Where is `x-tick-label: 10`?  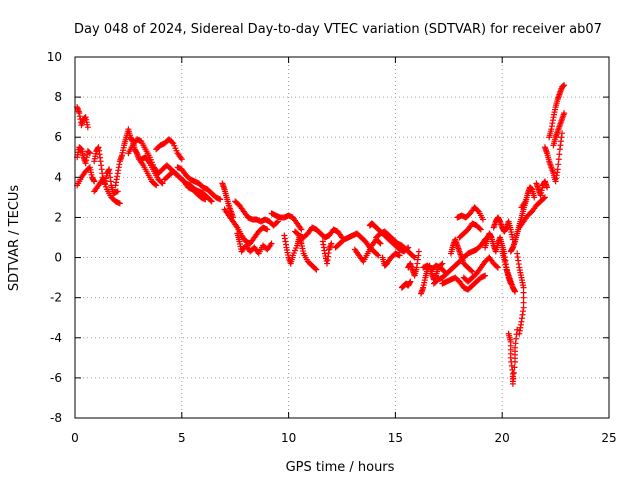 x-tick-label: 10 is located at coordinates (288, 438).